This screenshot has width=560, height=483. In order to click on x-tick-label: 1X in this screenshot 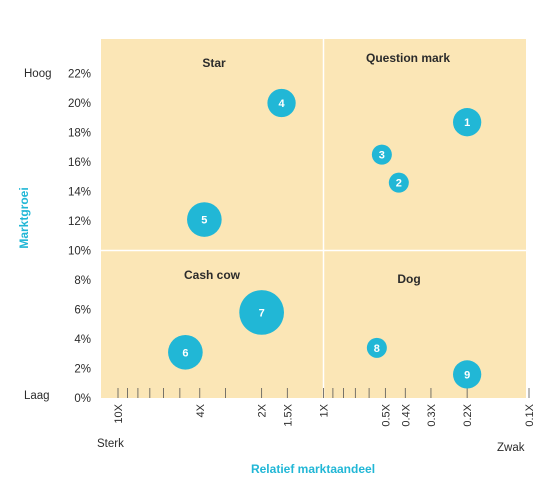, I will do `click(325, 410)`.